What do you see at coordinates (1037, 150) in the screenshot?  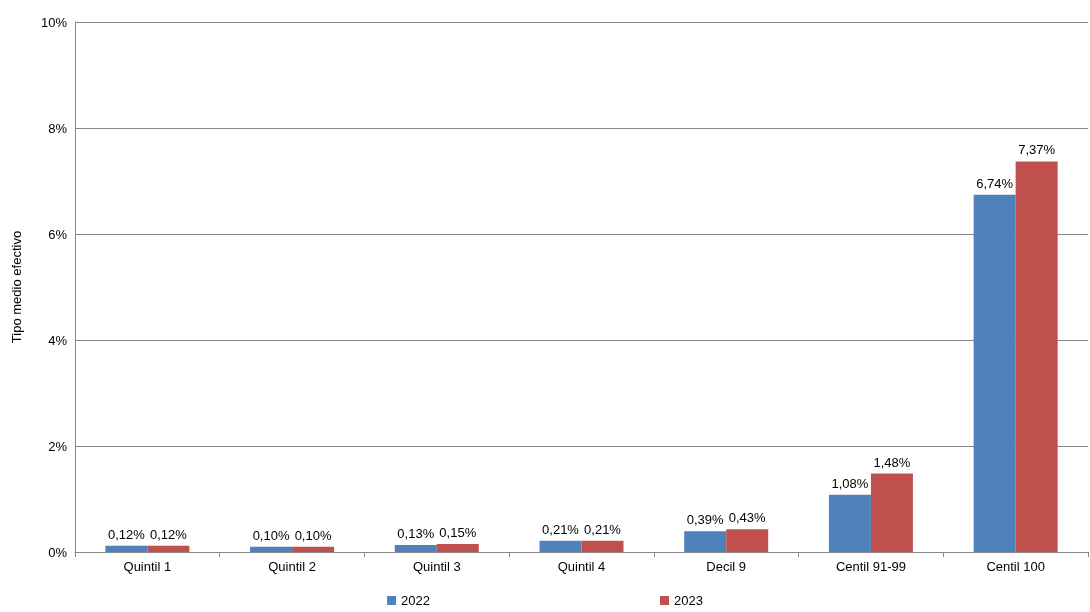 I see `data-label: 7,37%` at bounding box center [1037, 150].